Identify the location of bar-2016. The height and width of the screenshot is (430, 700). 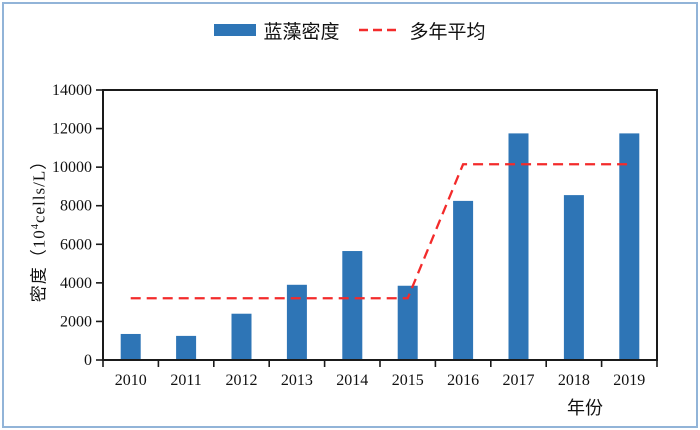
(463, 280).